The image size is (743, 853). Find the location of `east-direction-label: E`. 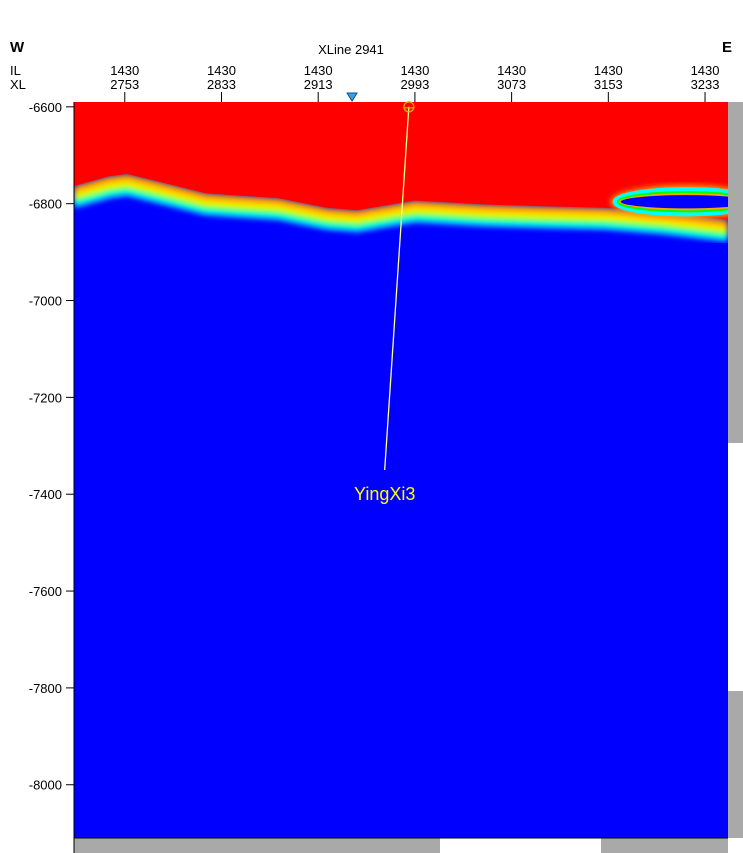

east-direction-label: E is located at coordinates (727, 47).